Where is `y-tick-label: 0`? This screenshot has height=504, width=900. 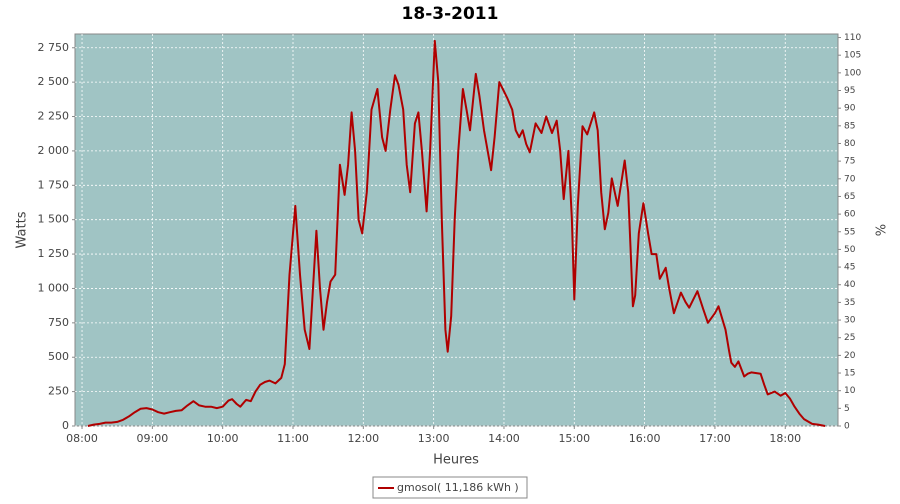
y-tick-label: 0 is located at coordinates (65, 425).